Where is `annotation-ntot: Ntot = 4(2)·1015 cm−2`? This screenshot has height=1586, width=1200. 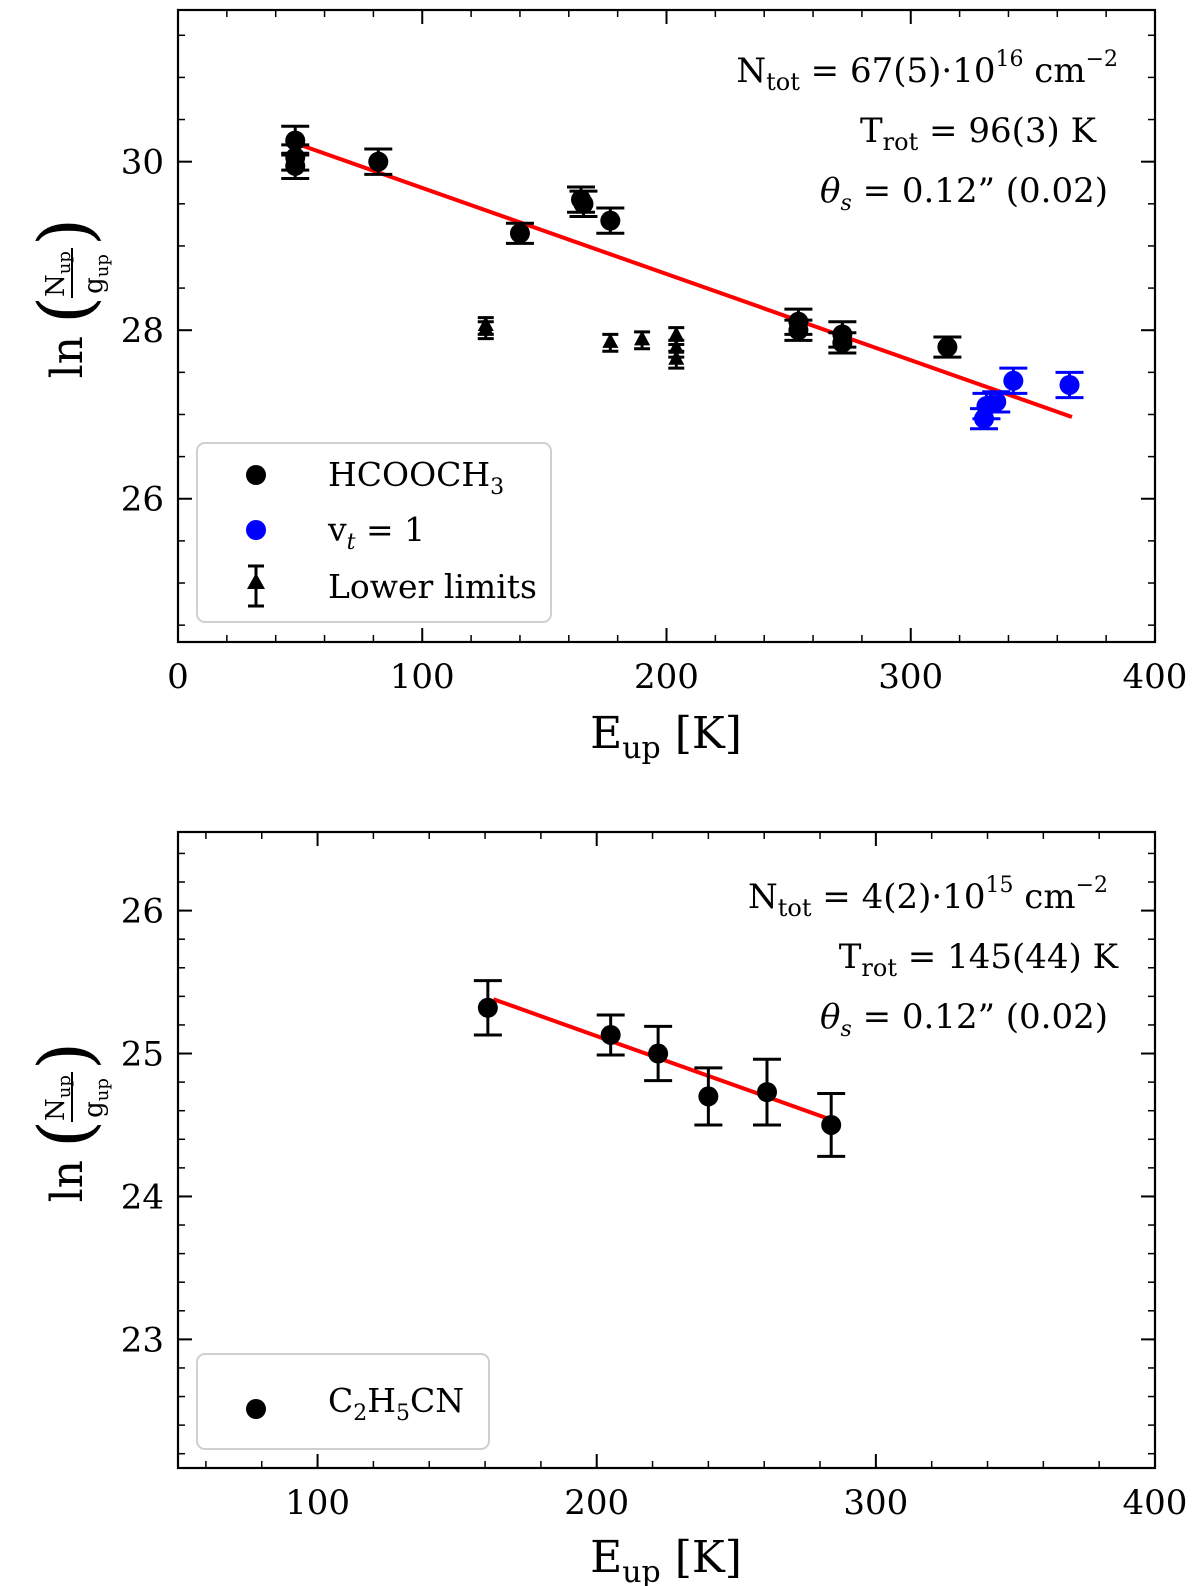
annotation-ntot: Ntot = 4(2)·1015 cm−2 is located at coordinates (928, 897).